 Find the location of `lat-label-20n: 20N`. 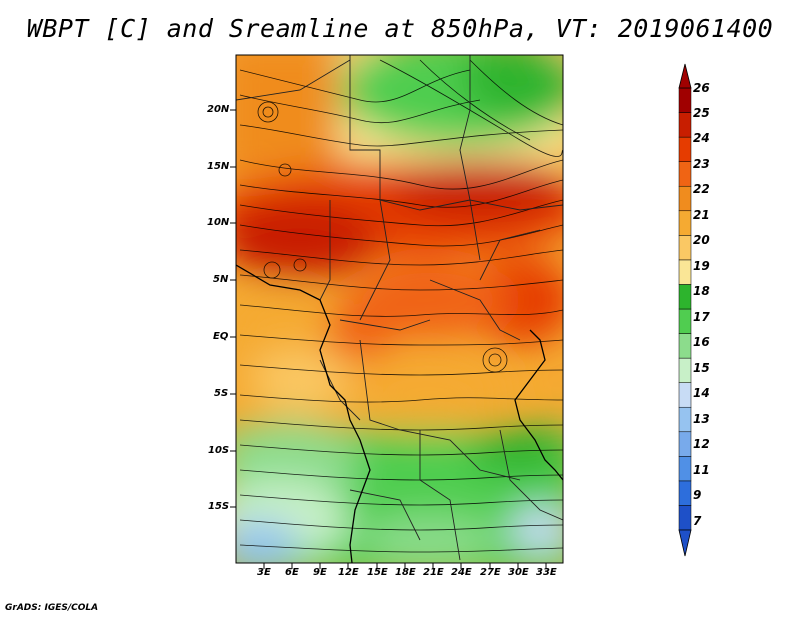

lat-label-20n: 20N is located at coordinates (218, 109).